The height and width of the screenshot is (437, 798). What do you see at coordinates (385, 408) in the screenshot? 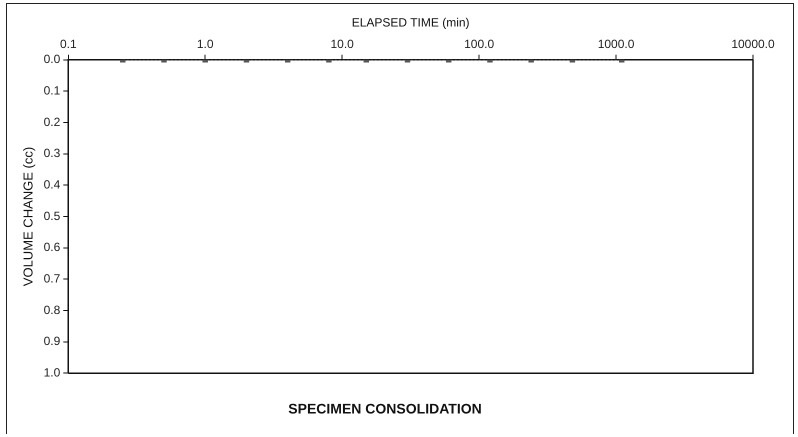
I see `text: SPECIMEN CONSOLIDATION` at bounding box center [385, 408].